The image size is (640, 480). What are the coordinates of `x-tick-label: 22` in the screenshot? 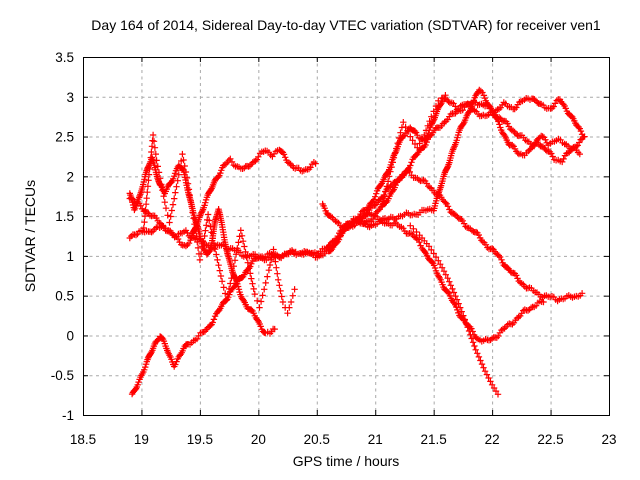 It's located at (492, 439).